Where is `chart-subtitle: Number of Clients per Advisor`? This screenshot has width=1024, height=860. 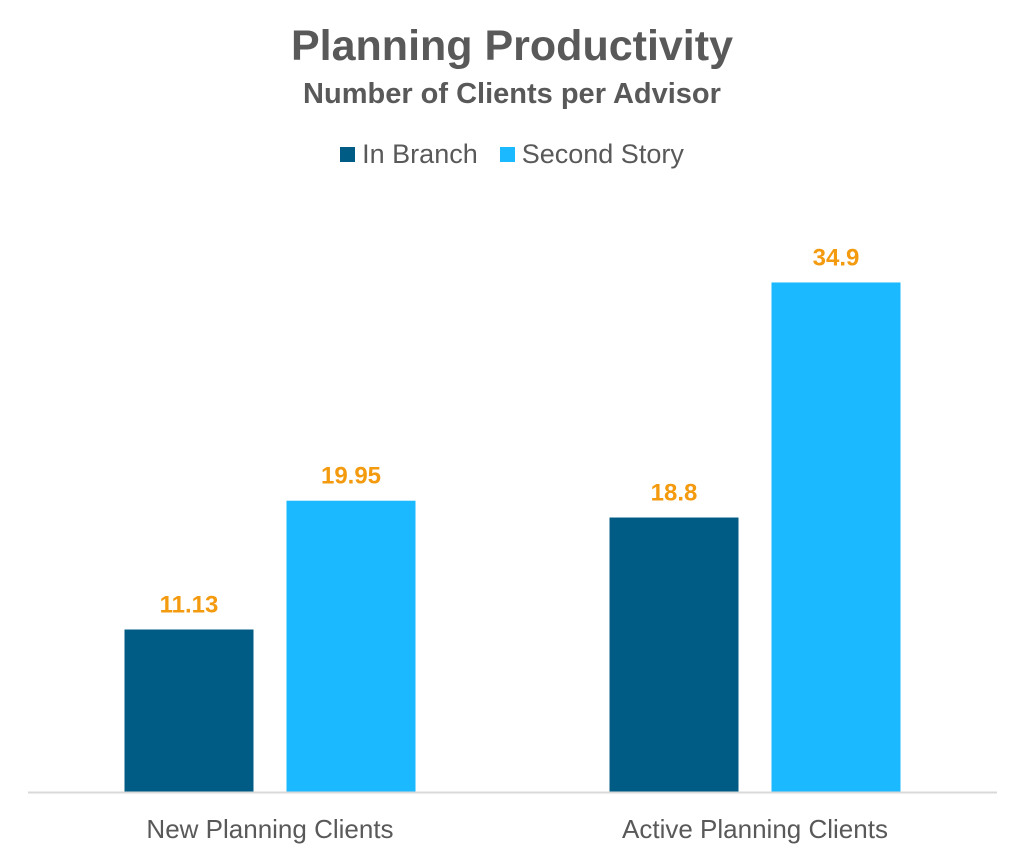
chart-subtitle: Number of Clients per Advisor is located at coordinates (512, 94).